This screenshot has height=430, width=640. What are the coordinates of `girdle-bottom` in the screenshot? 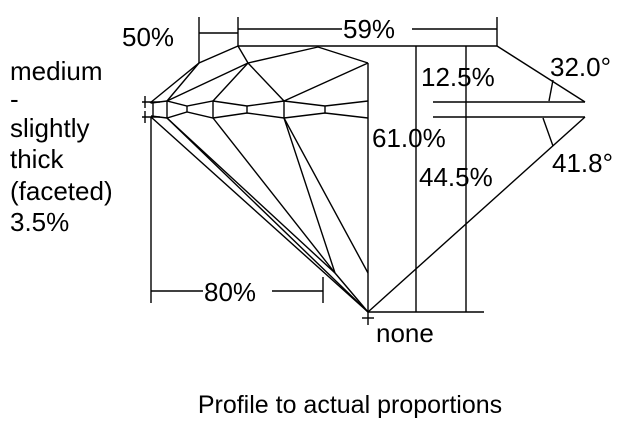 It's located at (259, 115).